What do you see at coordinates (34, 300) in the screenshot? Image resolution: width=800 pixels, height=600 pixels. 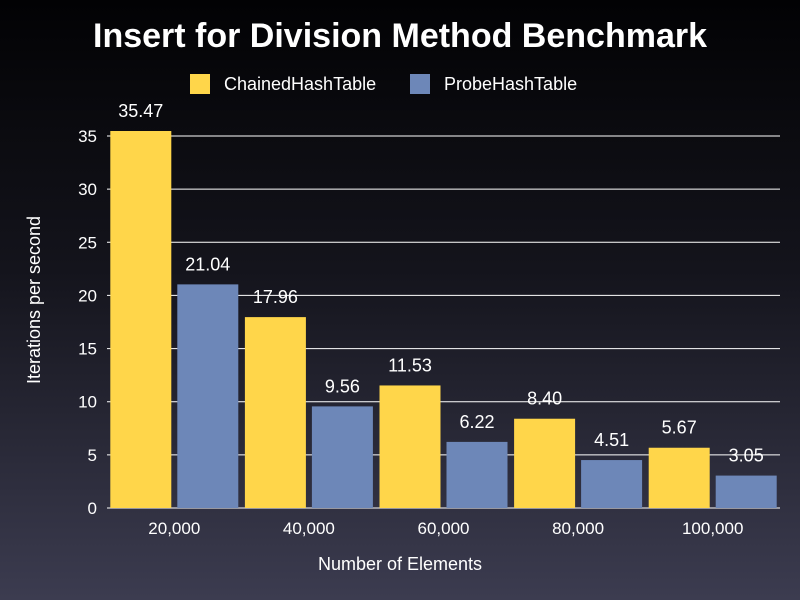 I see `y-axis-label: Iterations per second` at bounding box center [34, 300].